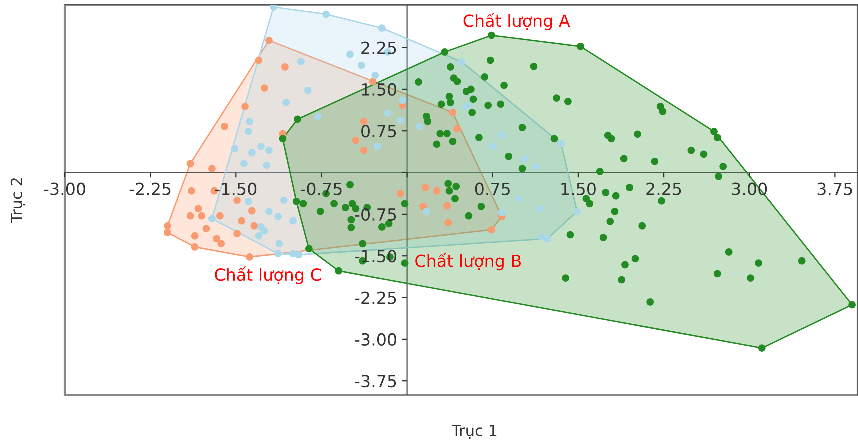 This screenshot has width=858, height=442. What do you see at coordinates (517, 21) in the screenshot?
I see `annotation: Chất lượng A` at bounding box center [517, 21].